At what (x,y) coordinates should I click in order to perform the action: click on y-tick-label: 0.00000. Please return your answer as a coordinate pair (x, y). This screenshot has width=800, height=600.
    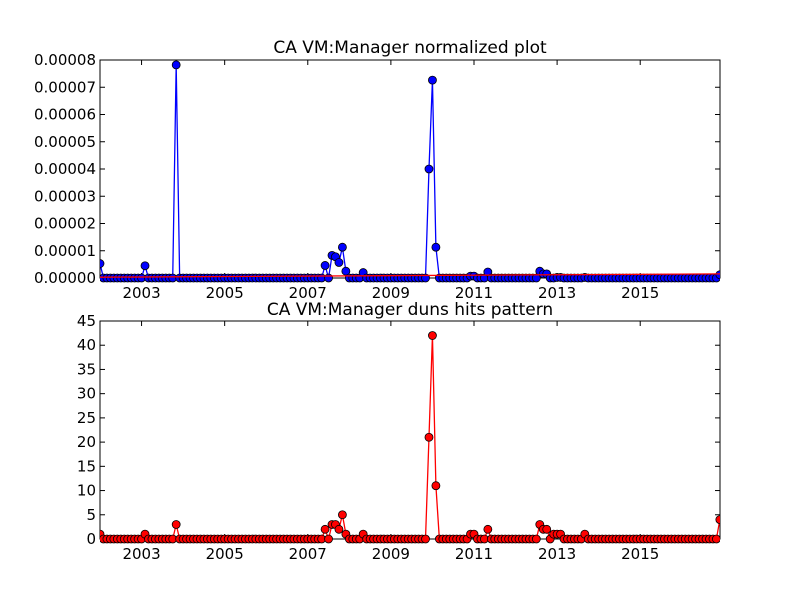
    Looking at the image, I should click on (65, 278).